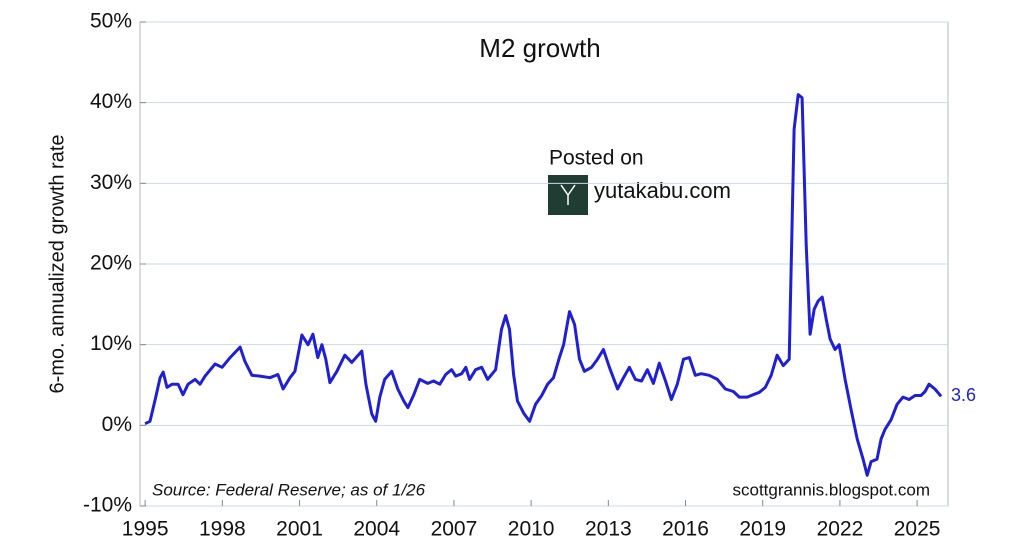  I want to click on x-tick-label: 2001, so click(299, 529).